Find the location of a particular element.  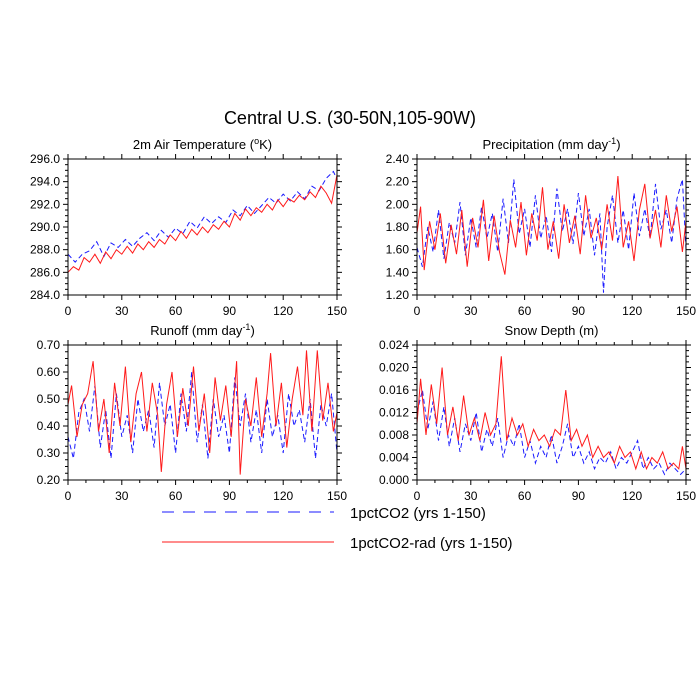

series-line-air-temperature-1pctco2-rad is located at coordinates (202, 223).